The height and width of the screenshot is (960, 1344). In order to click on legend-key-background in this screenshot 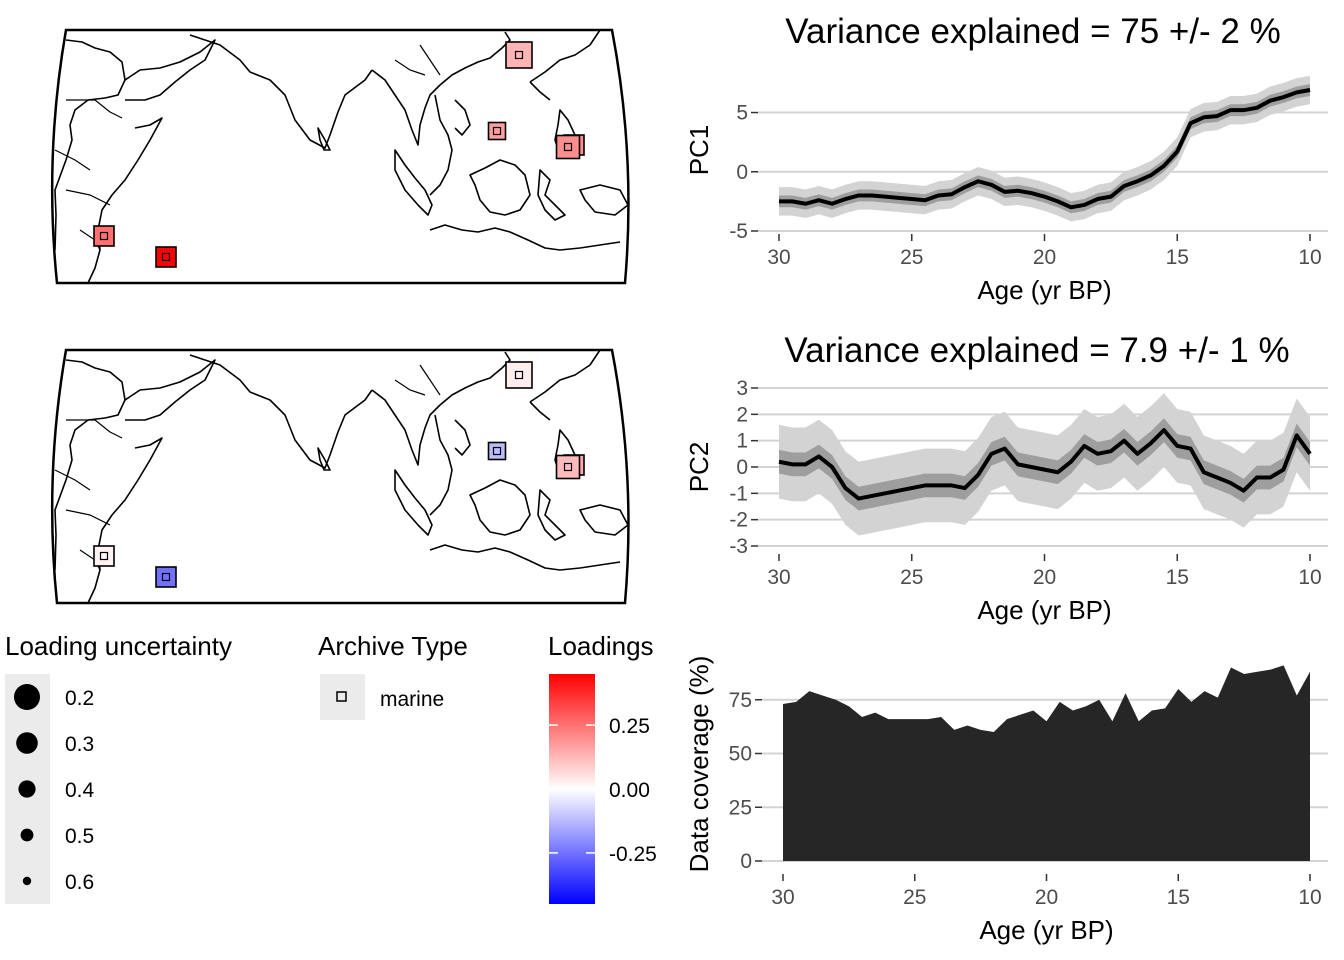, I will do `click(342, 697)`.